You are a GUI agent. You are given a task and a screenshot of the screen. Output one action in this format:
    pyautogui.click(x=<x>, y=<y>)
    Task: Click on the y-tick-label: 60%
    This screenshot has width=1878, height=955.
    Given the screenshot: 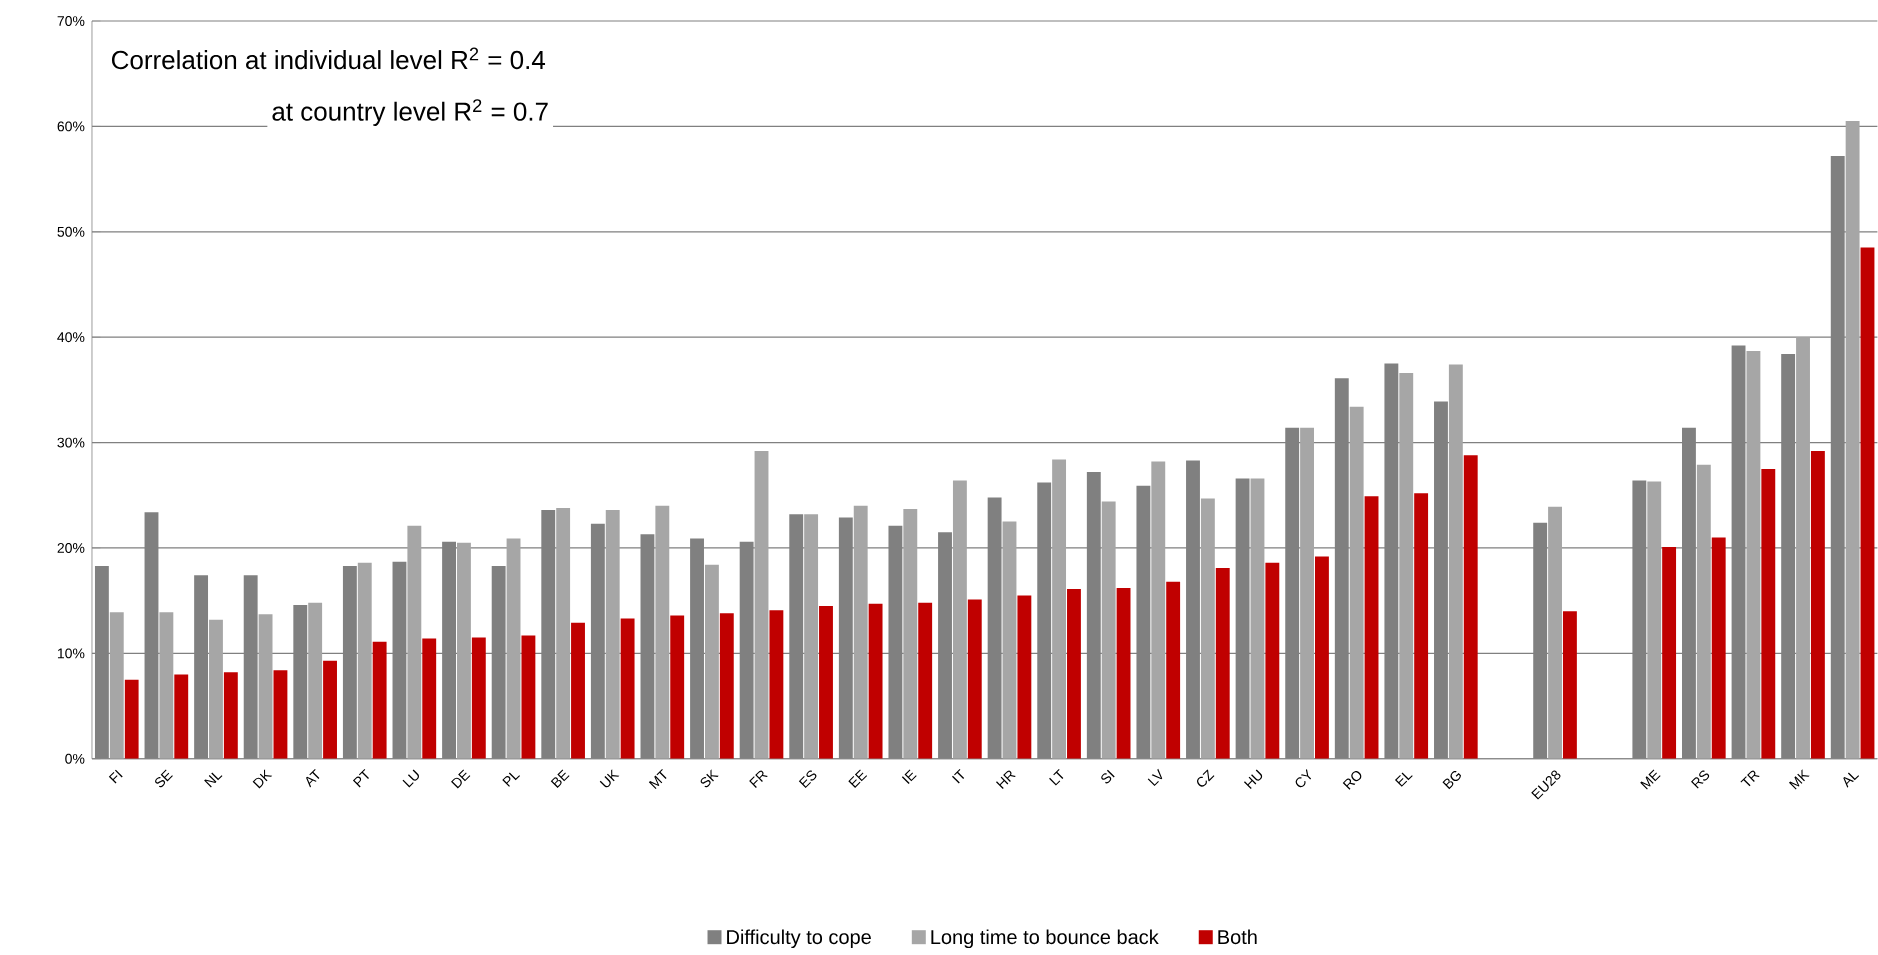 What is the action you would take?
    pyautogui.click(x=71, y=126)
    